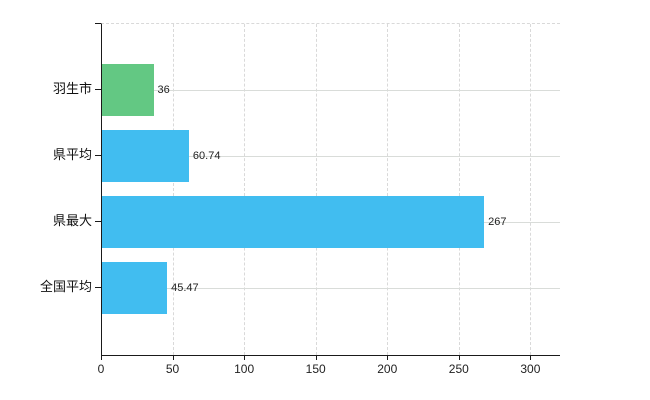 Image resolution: width=650 pixels, height=400 pixels. Describe the element at coordinates (72, 220) in the screenshot. I see `category-label: 県最大` at that location.